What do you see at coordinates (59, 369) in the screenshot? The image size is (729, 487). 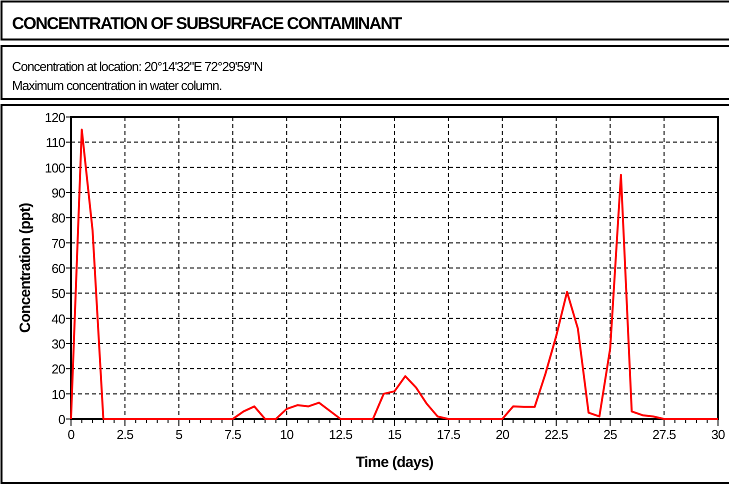 I see `y-tick-label: 20` at bounding box center [59, 369].